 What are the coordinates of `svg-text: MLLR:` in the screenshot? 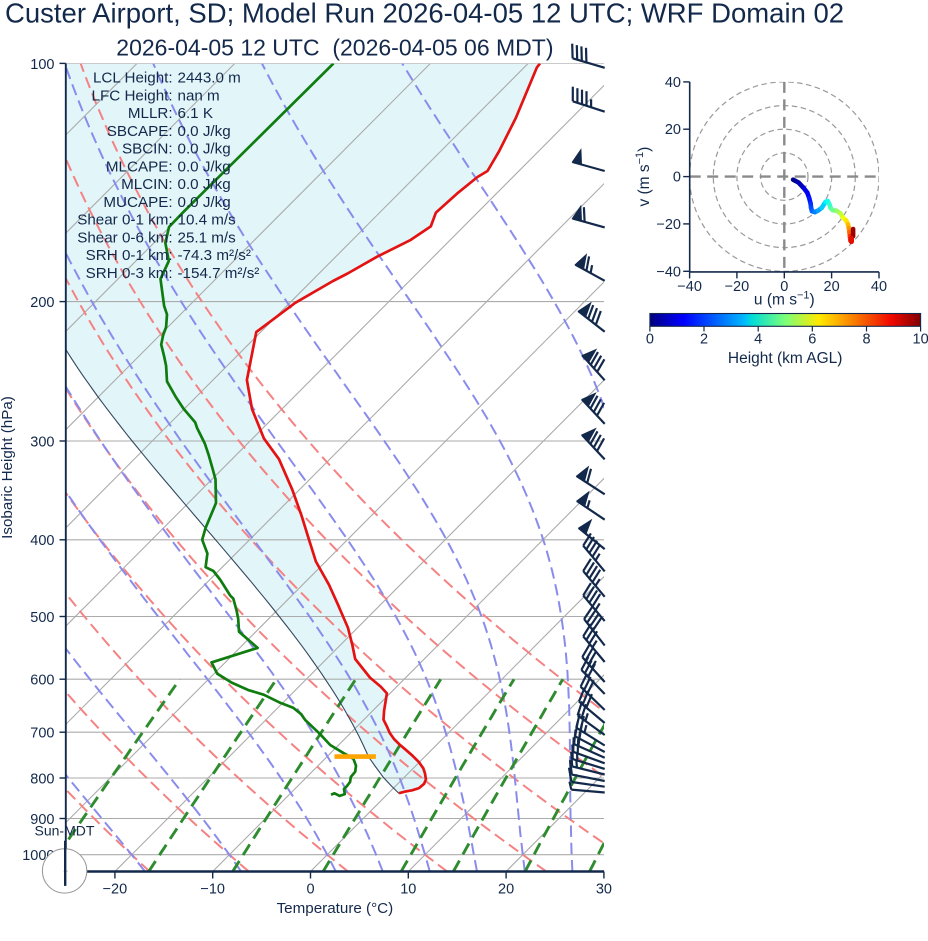 It's located at (150, 113).